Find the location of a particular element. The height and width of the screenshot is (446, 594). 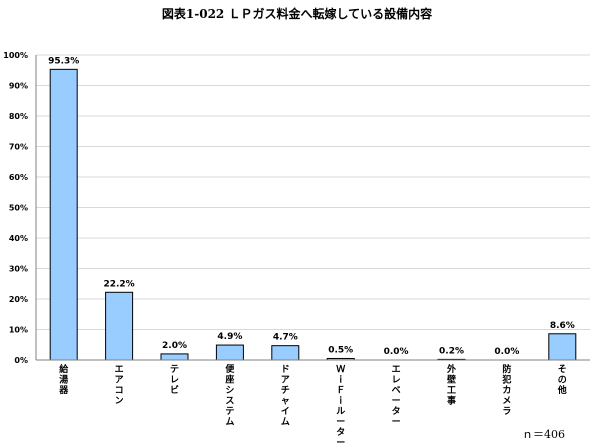

data-label: 0.5% is located at coordinates (340, 350).